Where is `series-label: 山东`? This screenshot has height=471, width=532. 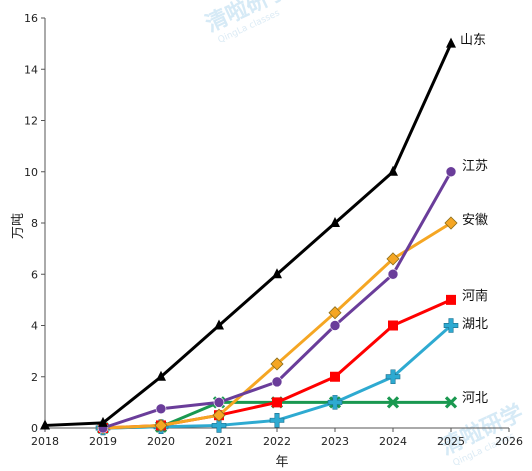
series-label: 山东 is located at coordinates (473, 40).